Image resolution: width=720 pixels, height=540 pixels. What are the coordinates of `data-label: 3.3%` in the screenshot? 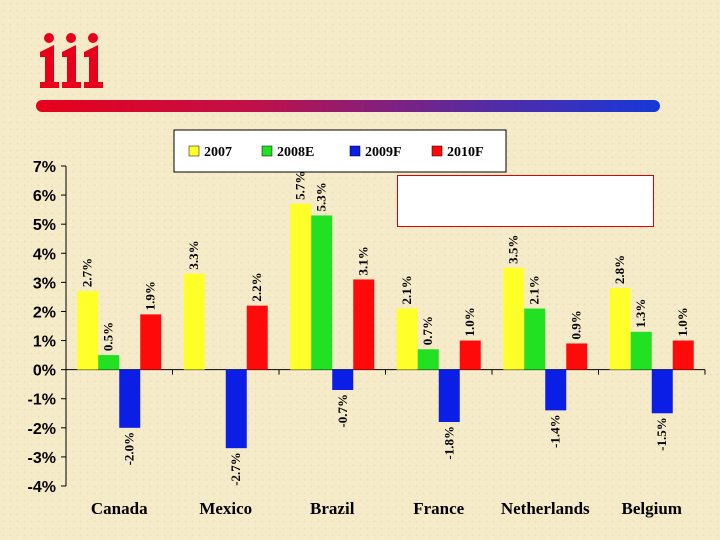 It's located at (193, 254).